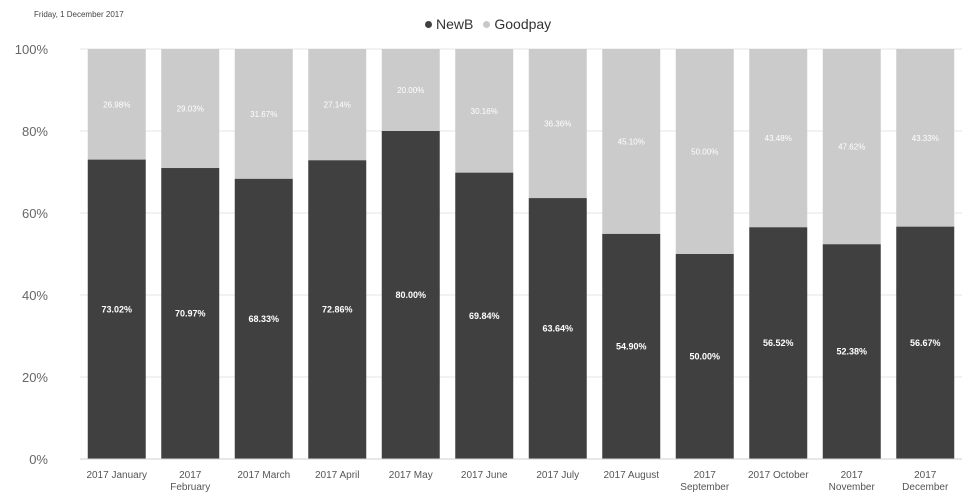 The width and height of the screenshot is (970, 497). Describe the element at coordinates (455, 24) in the screenshot. I see `legend-label-newb: NewB` at that location.